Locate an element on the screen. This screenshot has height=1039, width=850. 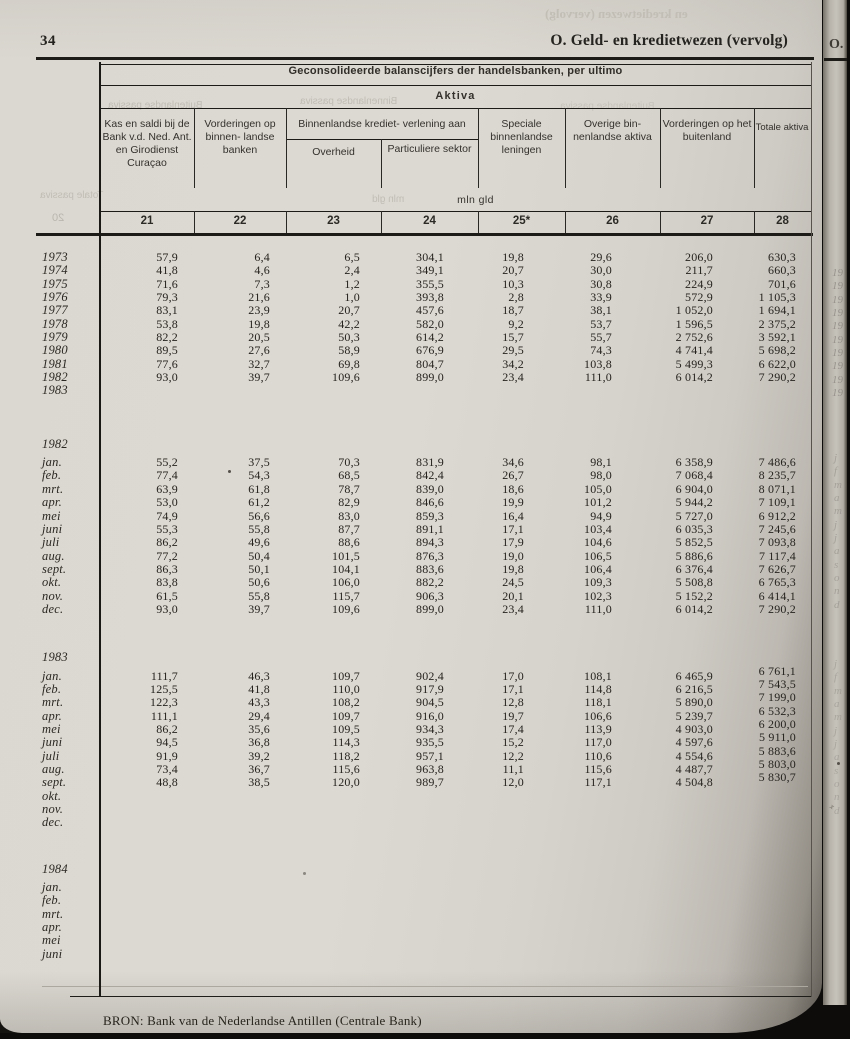
month-stub: a is located at coordinates (837, 704).